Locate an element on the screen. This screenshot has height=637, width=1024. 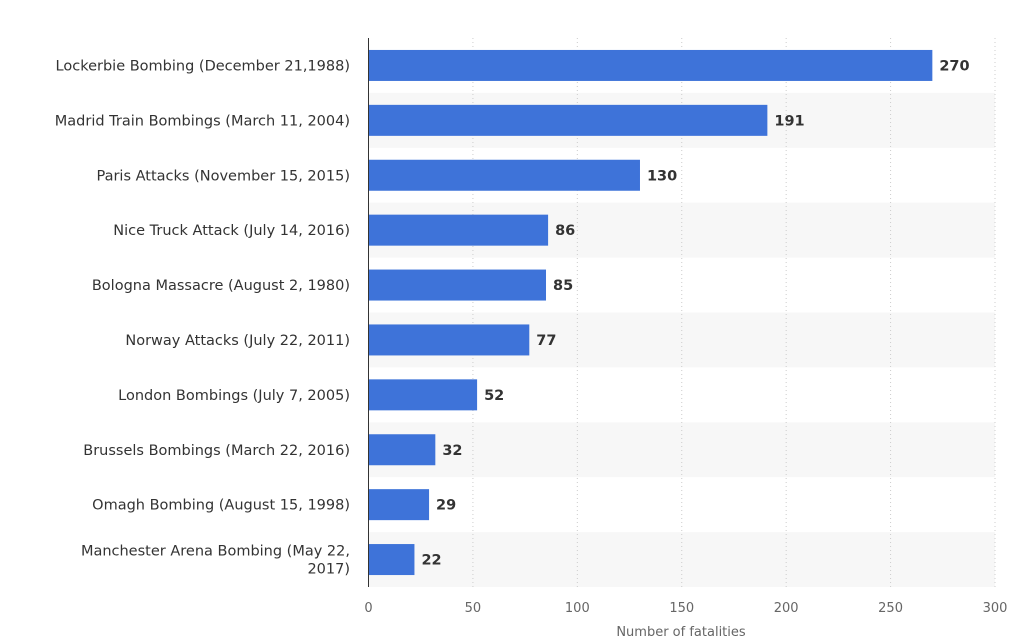
category-label: Manchester Arena Bombing (May 22, 2017) is located at coordinates (215, 561).